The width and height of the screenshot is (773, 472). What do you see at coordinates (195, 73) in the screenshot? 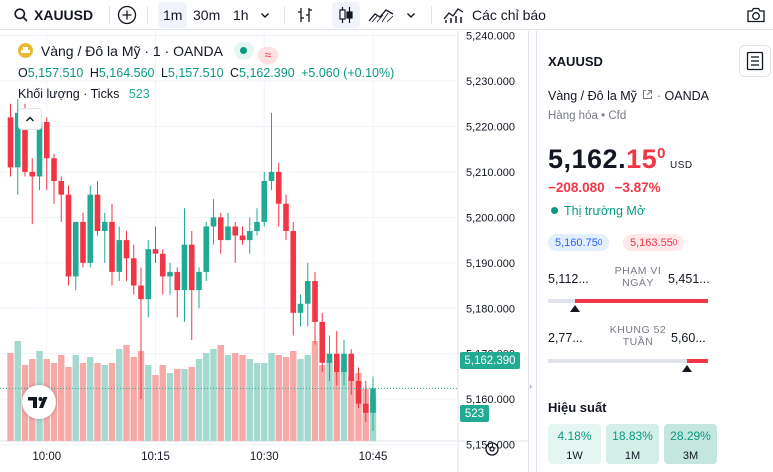
I see `low-value: 5,157.510` at bounding box center [195, 73].